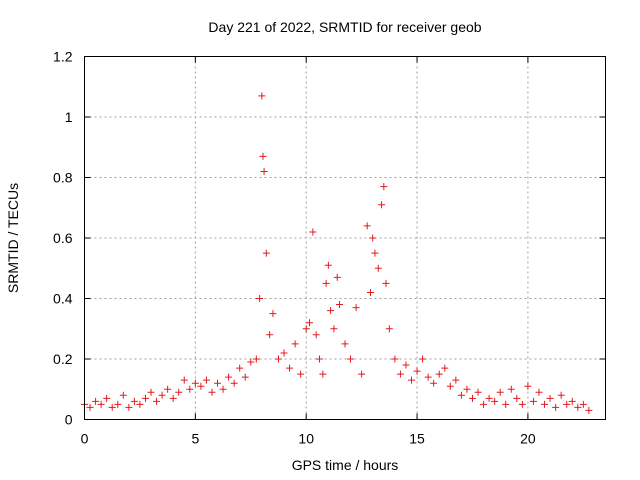  Describe the element at coordinates (195, 439) in the screenshot. I see `x-tick-label: 5` at that location.